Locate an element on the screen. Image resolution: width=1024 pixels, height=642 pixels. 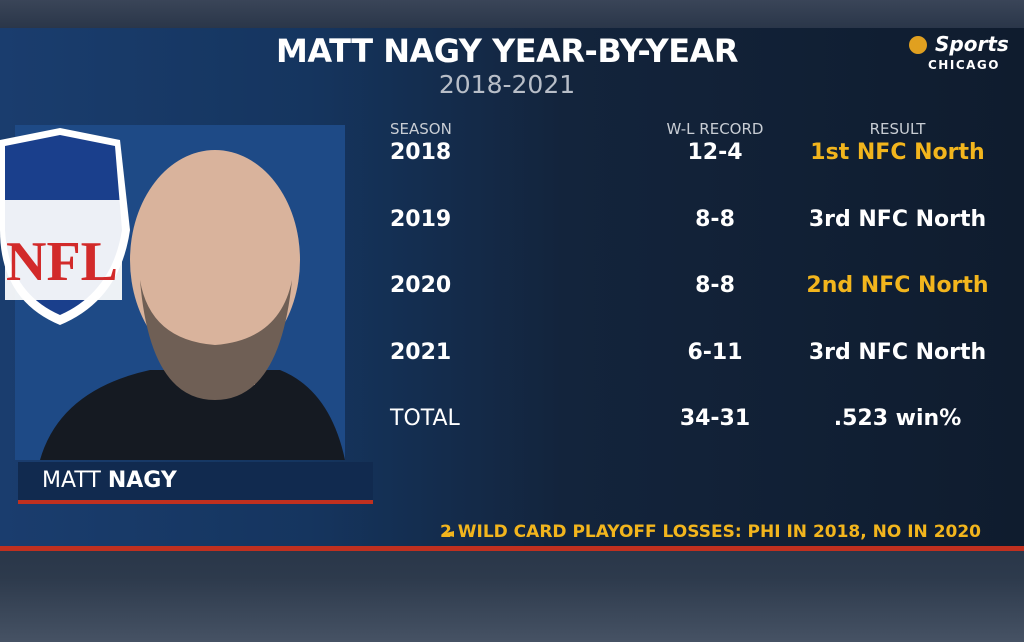
record: 34-31 is located at coordinates (715, 418).